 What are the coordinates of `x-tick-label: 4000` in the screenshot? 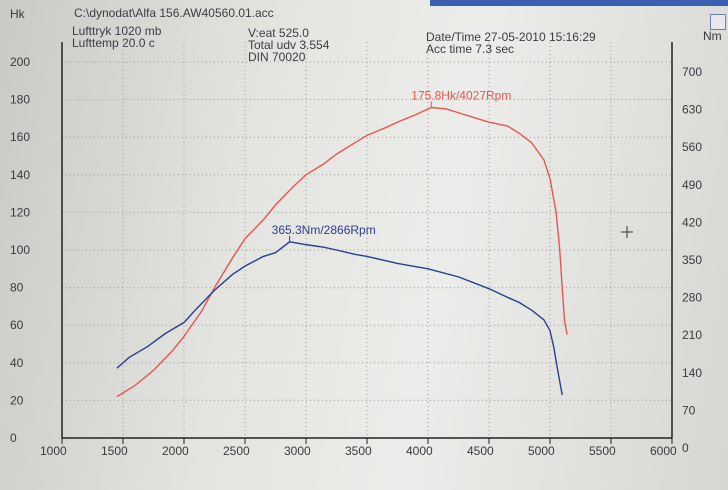 It's located at (419, 451).